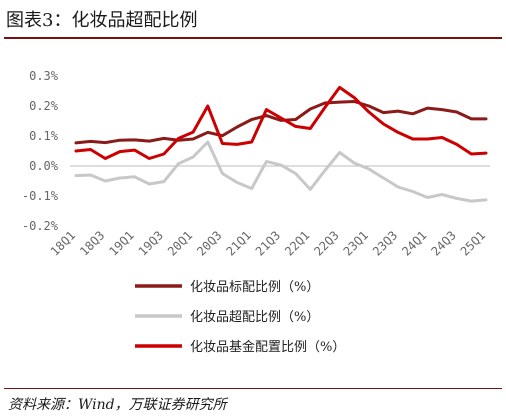 This screenshot has height=419, width=506. I want to click on x-tick-label: 25Q1, so click(473, 243).